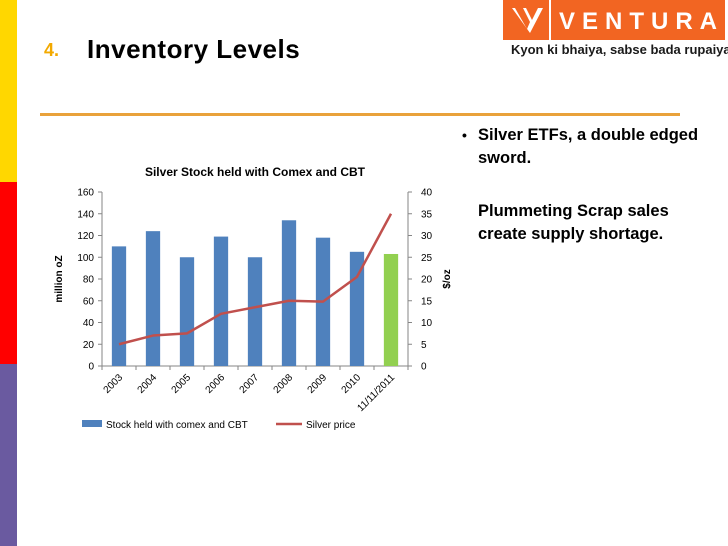 This screenshot has height=546, width=728. What do you see at coordinates (250, 384) in the screenshot?
I see `x-tick-label: 2007` at bounding box center [250, 384].